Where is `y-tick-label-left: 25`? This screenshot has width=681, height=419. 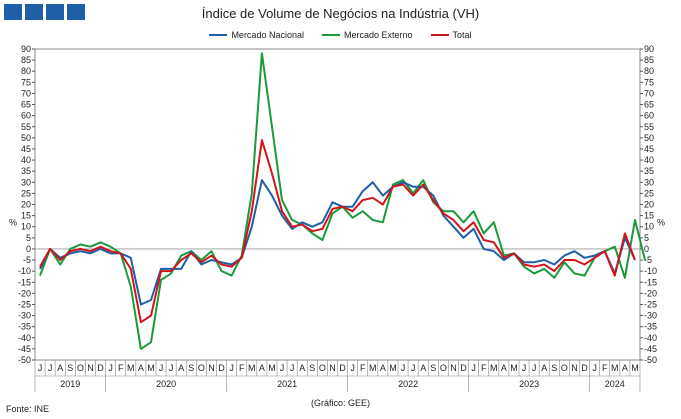
y-tick-label-left: 25 is located at coordinates (26, 193).